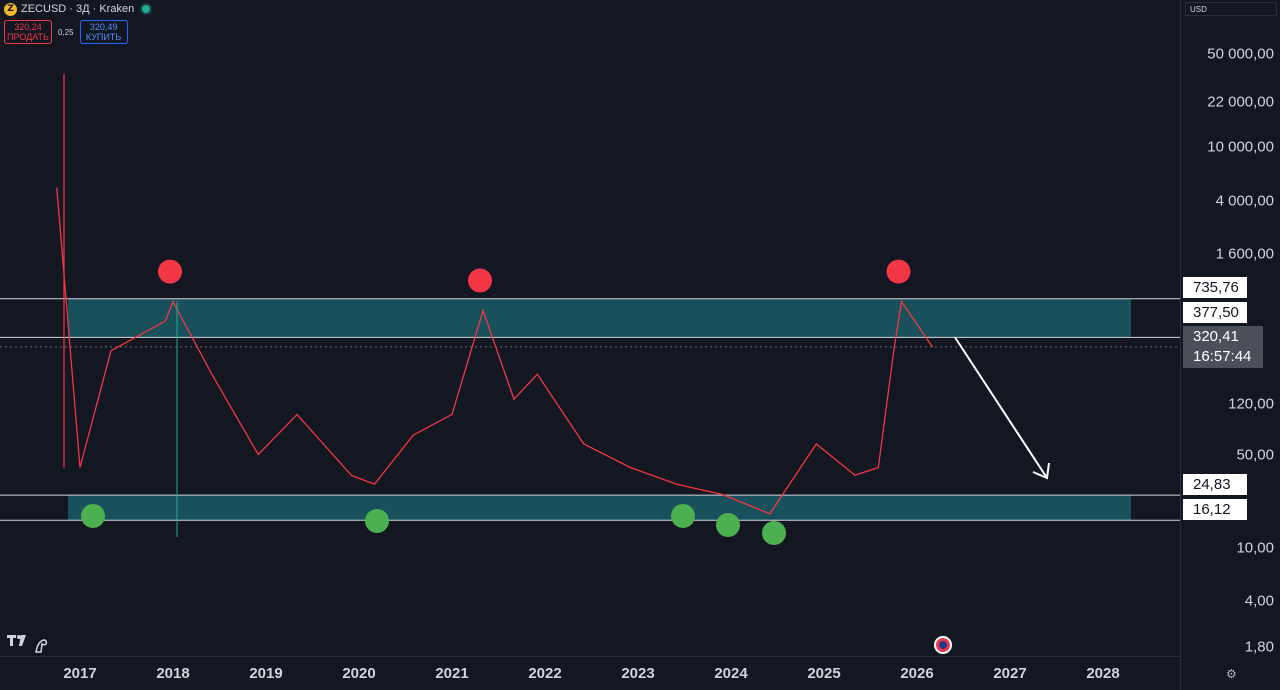  What do you see at coordinates (917, 673) in the screenshot?
I see `year-label: 2026` at bounding box center [917, 673].